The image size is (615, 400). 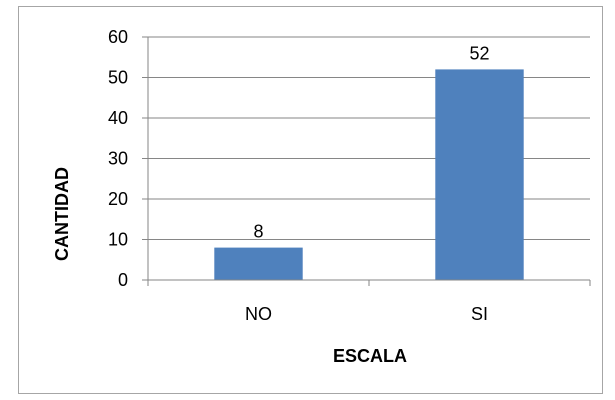 I want to click on y-tick-label: 40, so click(x=118, y=118).